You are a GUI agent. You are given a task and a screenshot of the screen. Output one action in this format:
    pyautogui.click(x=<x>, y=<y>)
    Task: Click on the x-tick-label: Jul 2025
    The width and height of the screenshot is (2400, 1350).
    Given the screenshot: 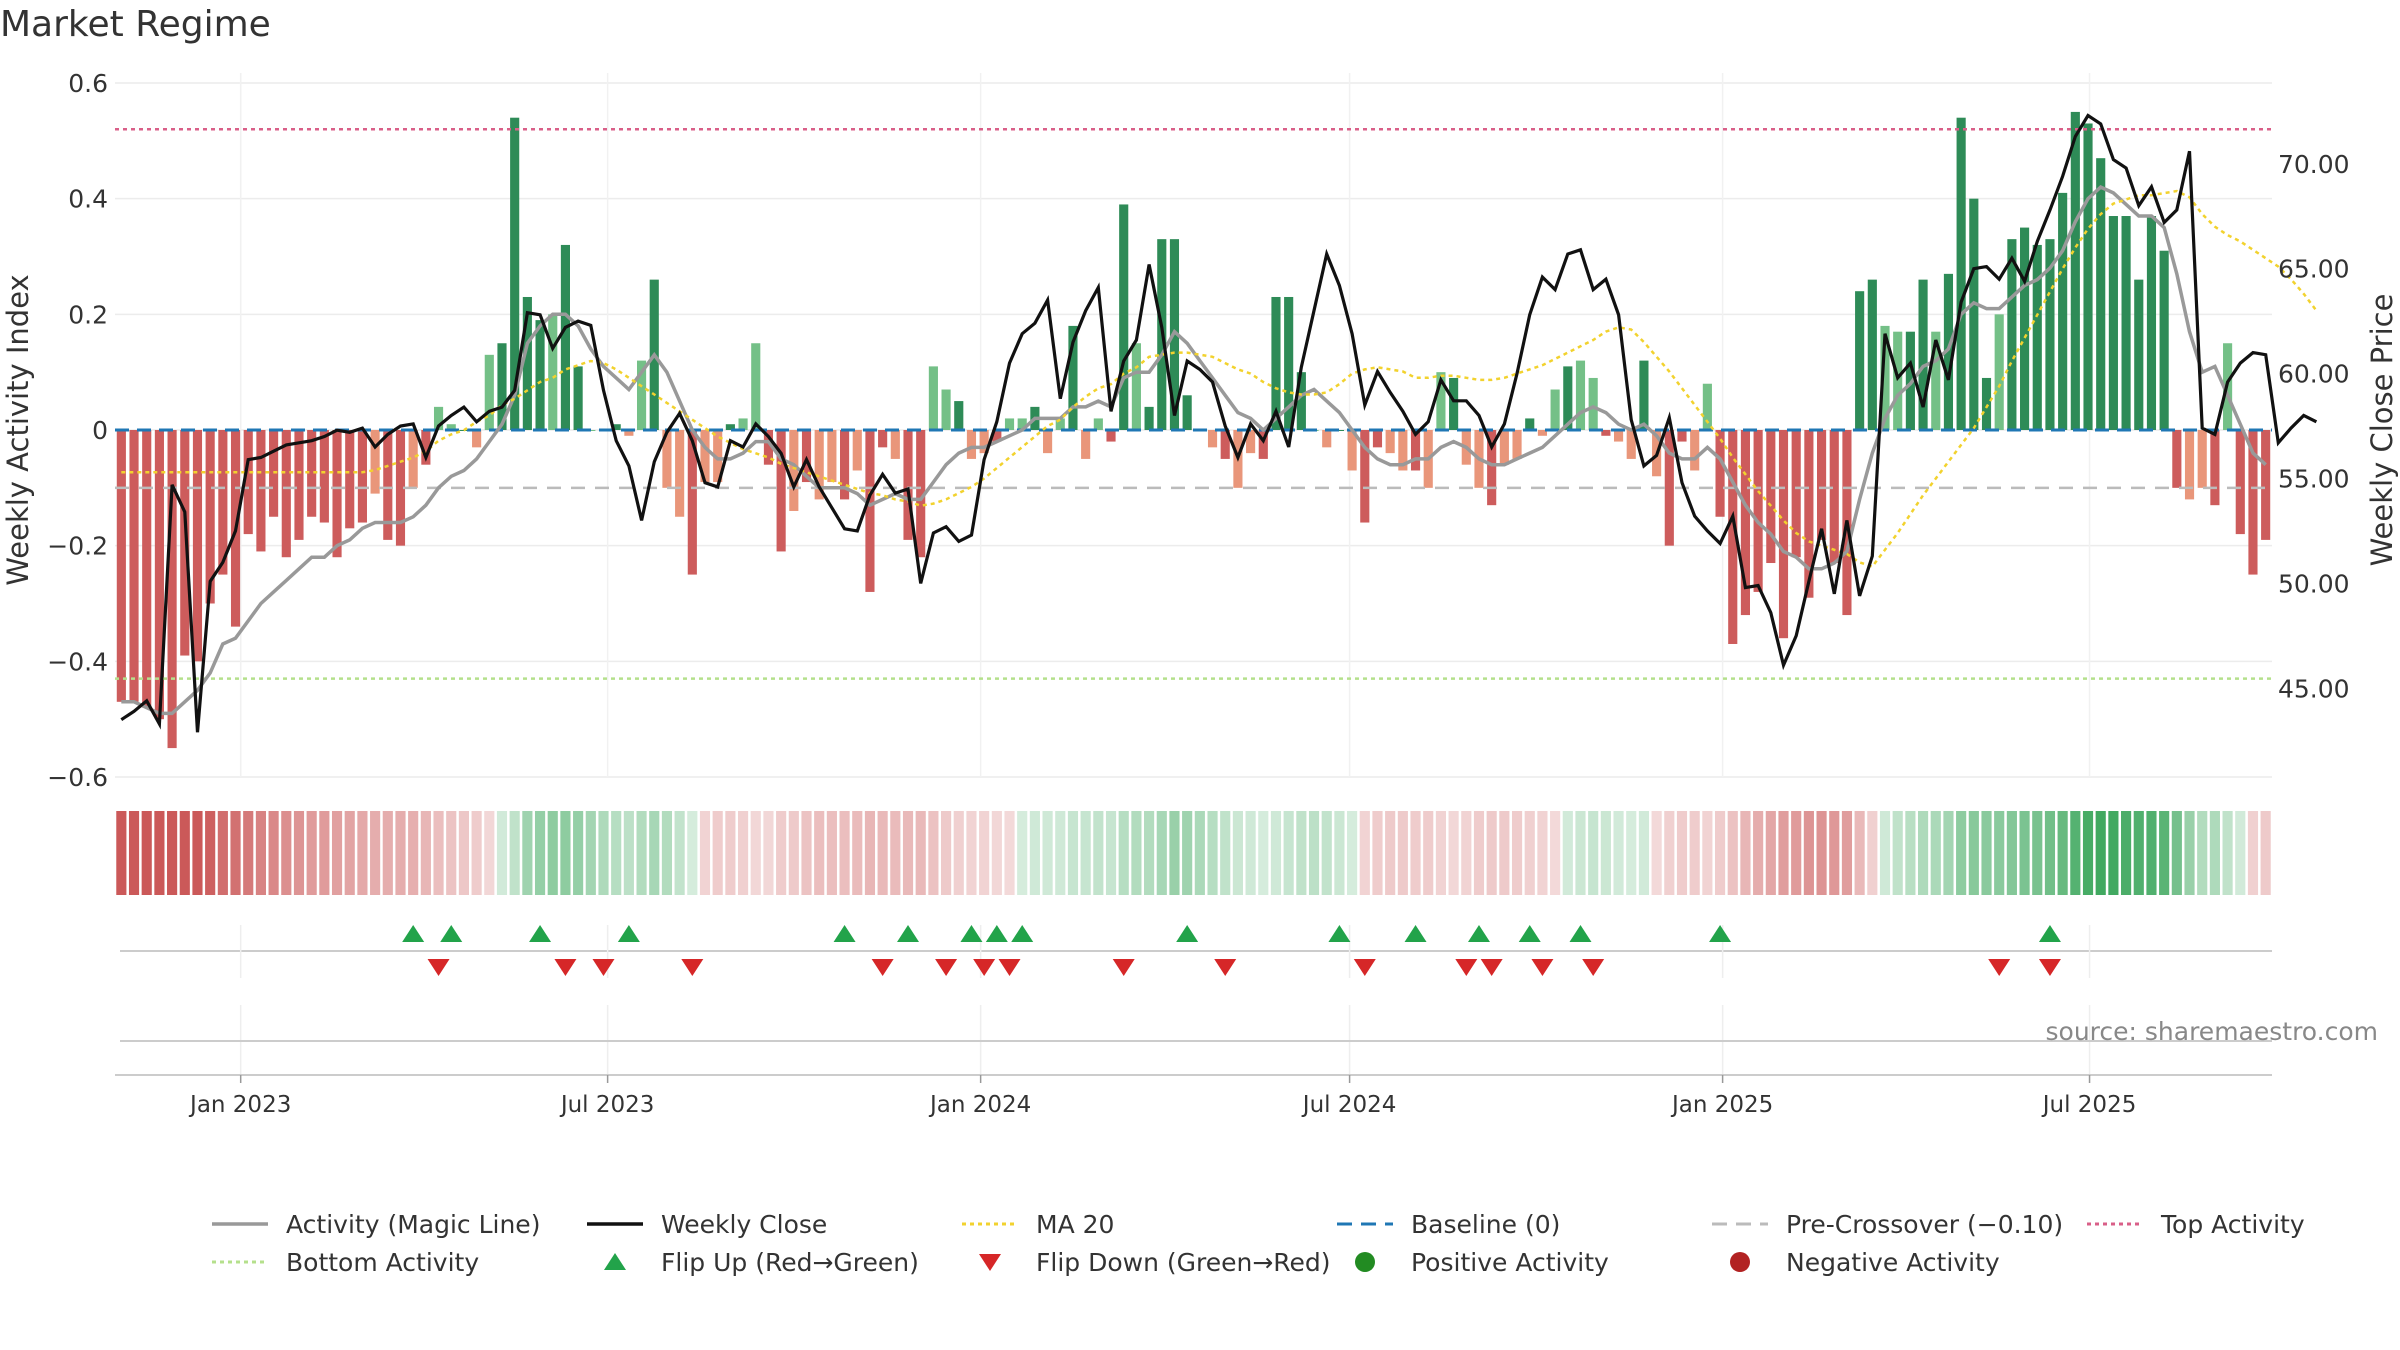 What is the action you would take?
    pyautogui.click(x=2089, y=1105)
    